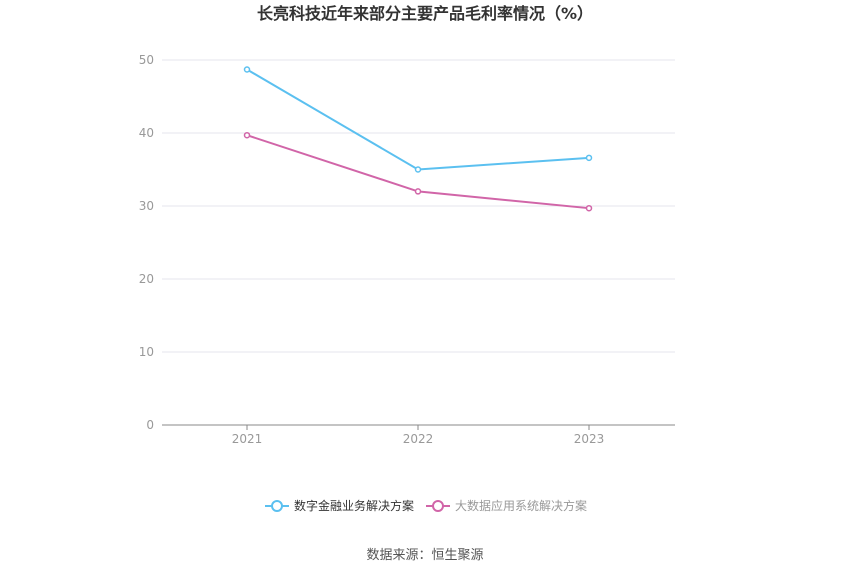 The height and width of the screenshot is (575, 850). I want to click on legend-item-1: 数字金融业务解决方案, so click(339, 505).